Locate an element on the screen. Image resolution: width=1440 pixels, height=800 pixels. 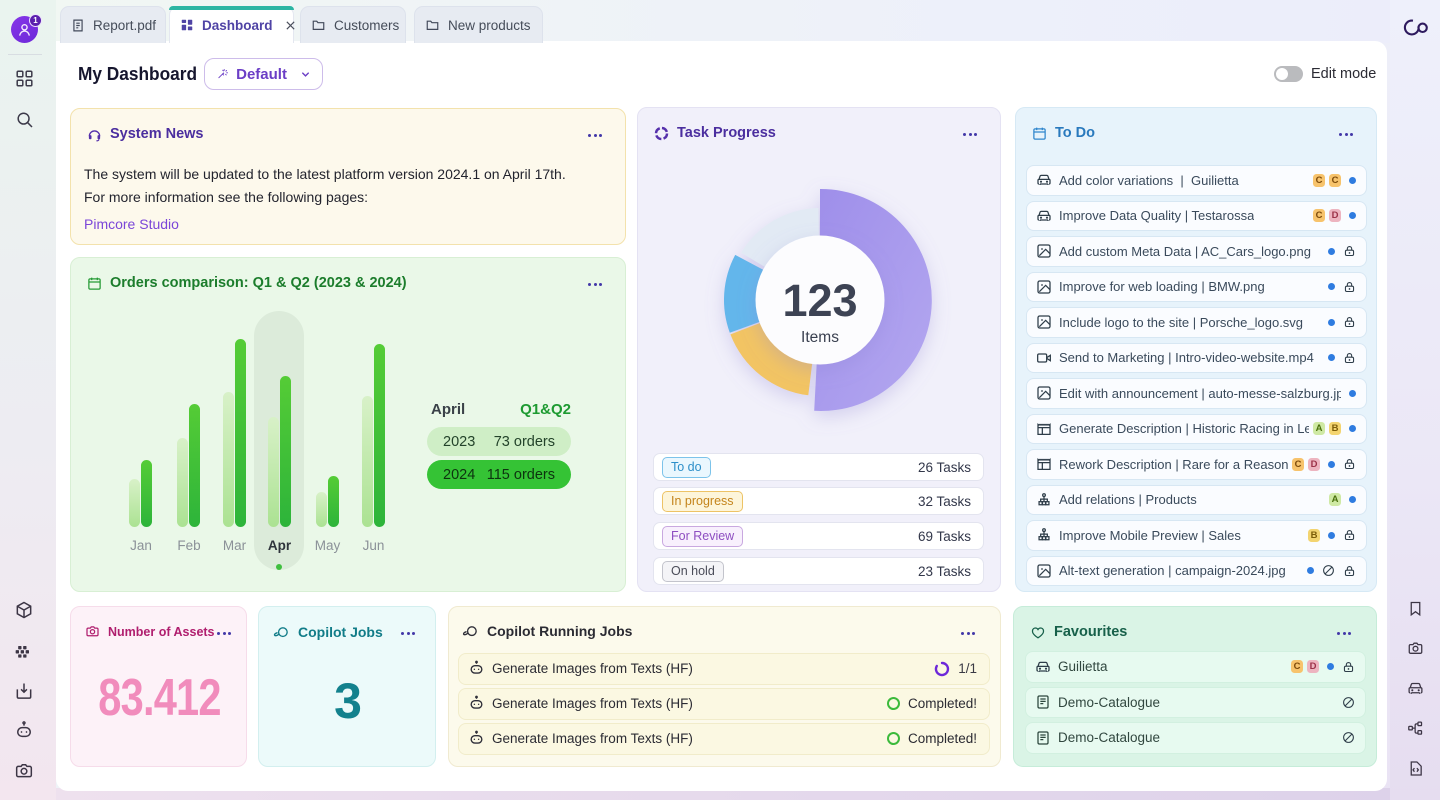
svg-text: Items is located at coordinates (820, 337).